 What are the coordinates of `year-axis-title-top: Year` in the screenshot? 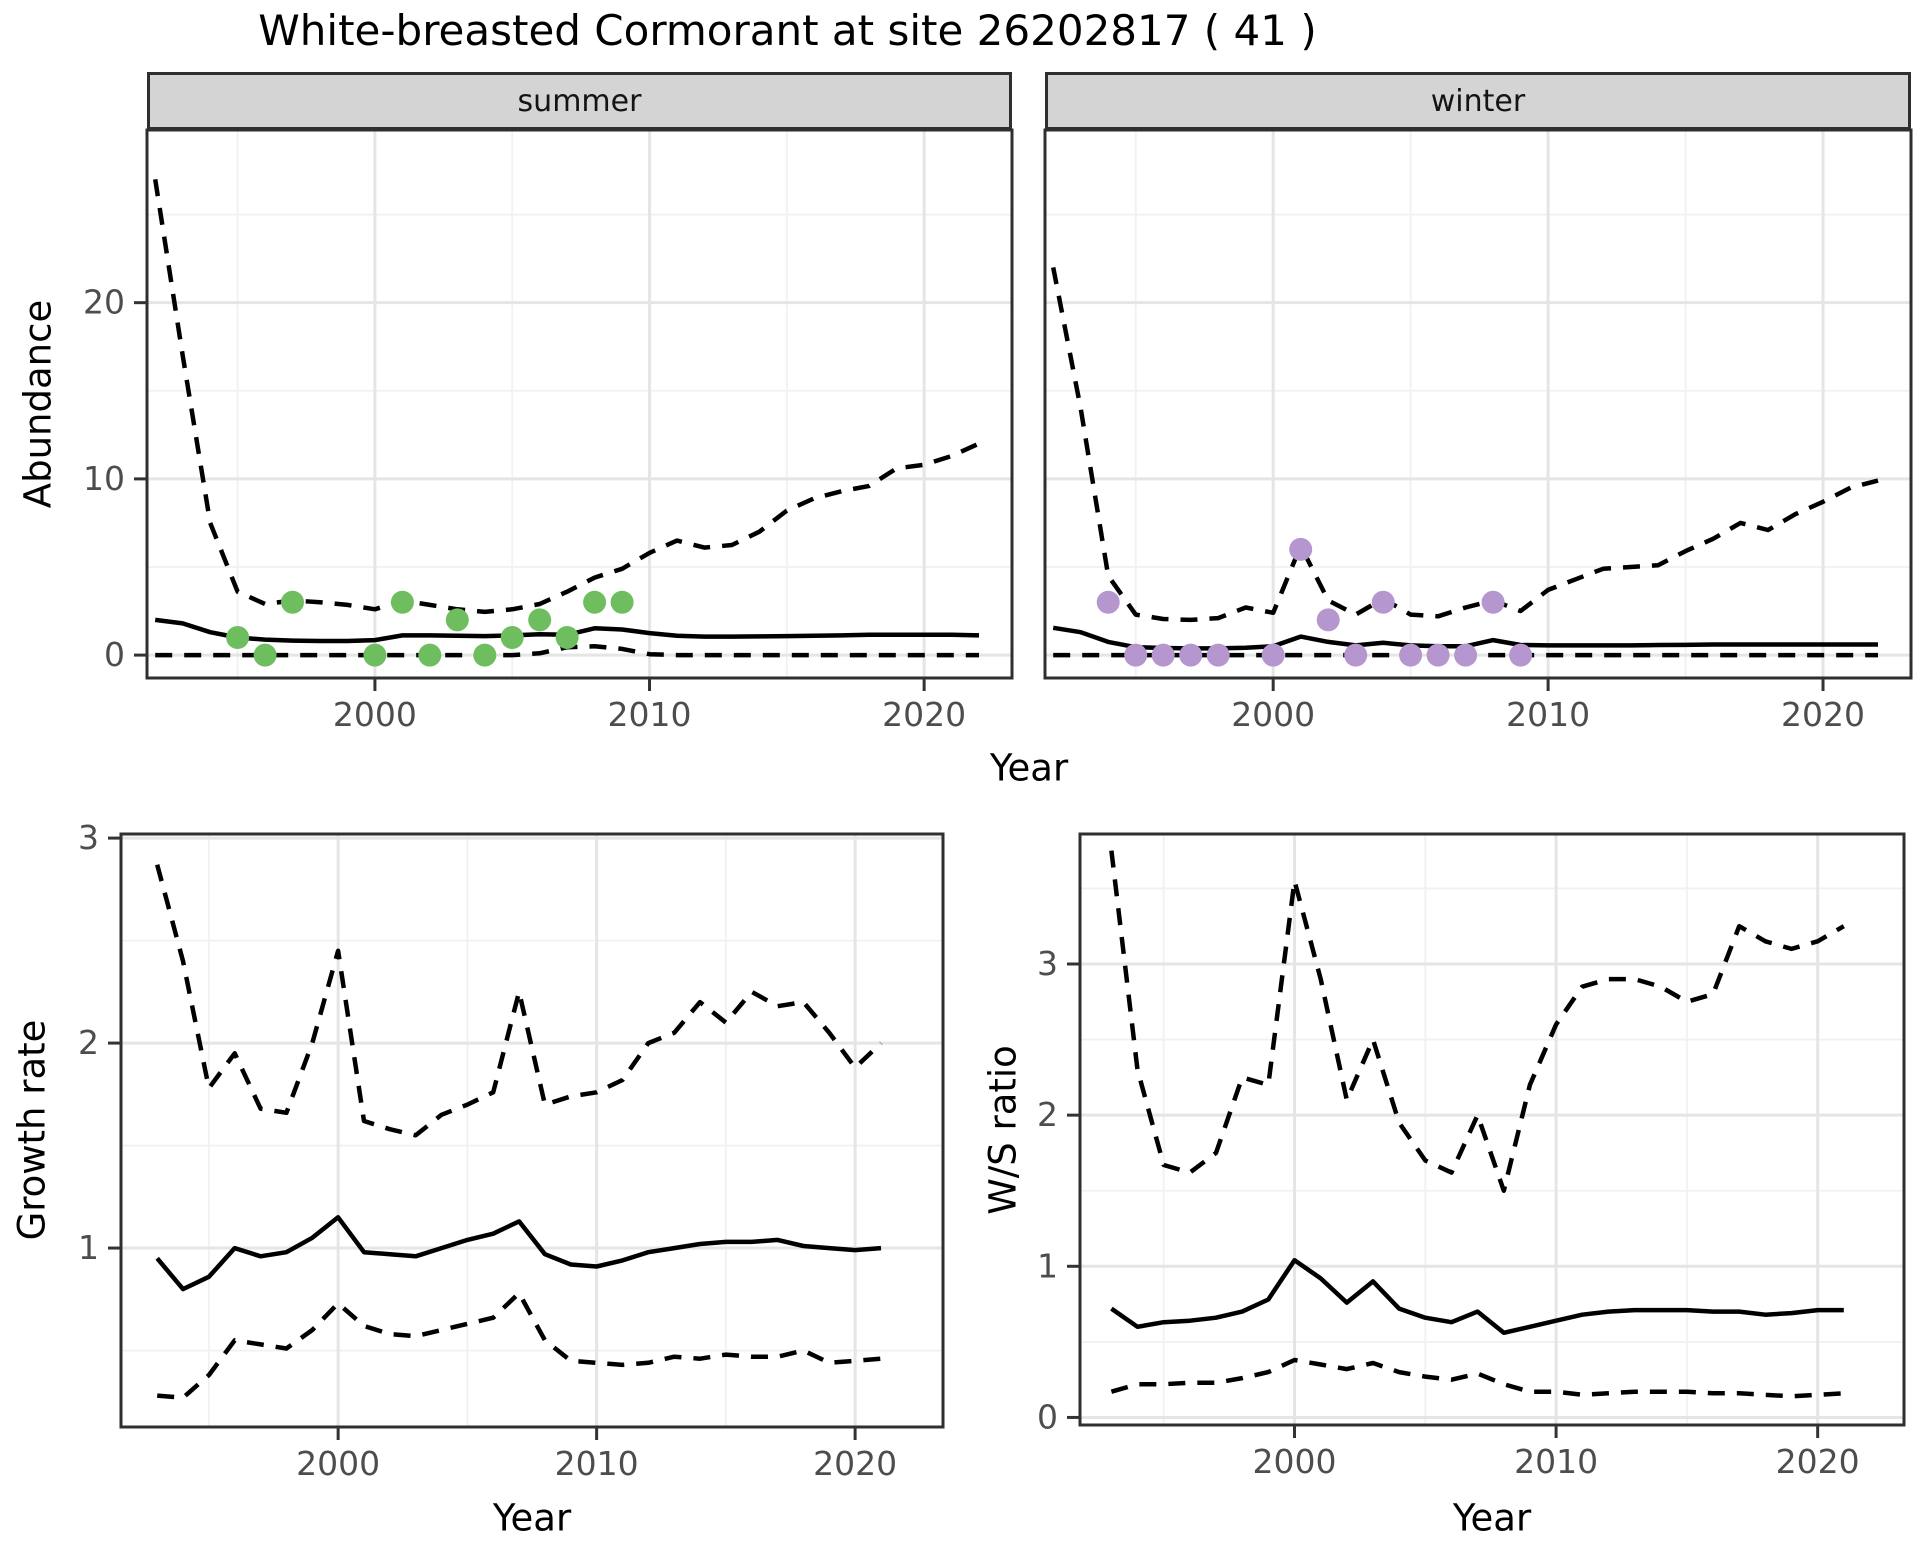 It's located at (1029, 768).